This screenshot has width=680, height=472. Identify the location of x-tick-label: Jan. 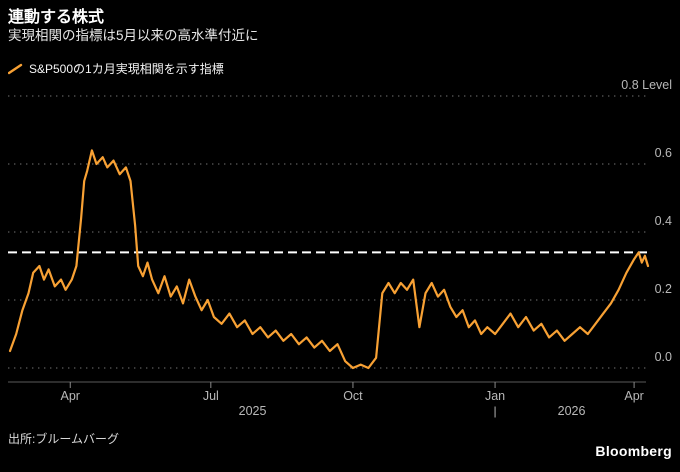
(495, 396).